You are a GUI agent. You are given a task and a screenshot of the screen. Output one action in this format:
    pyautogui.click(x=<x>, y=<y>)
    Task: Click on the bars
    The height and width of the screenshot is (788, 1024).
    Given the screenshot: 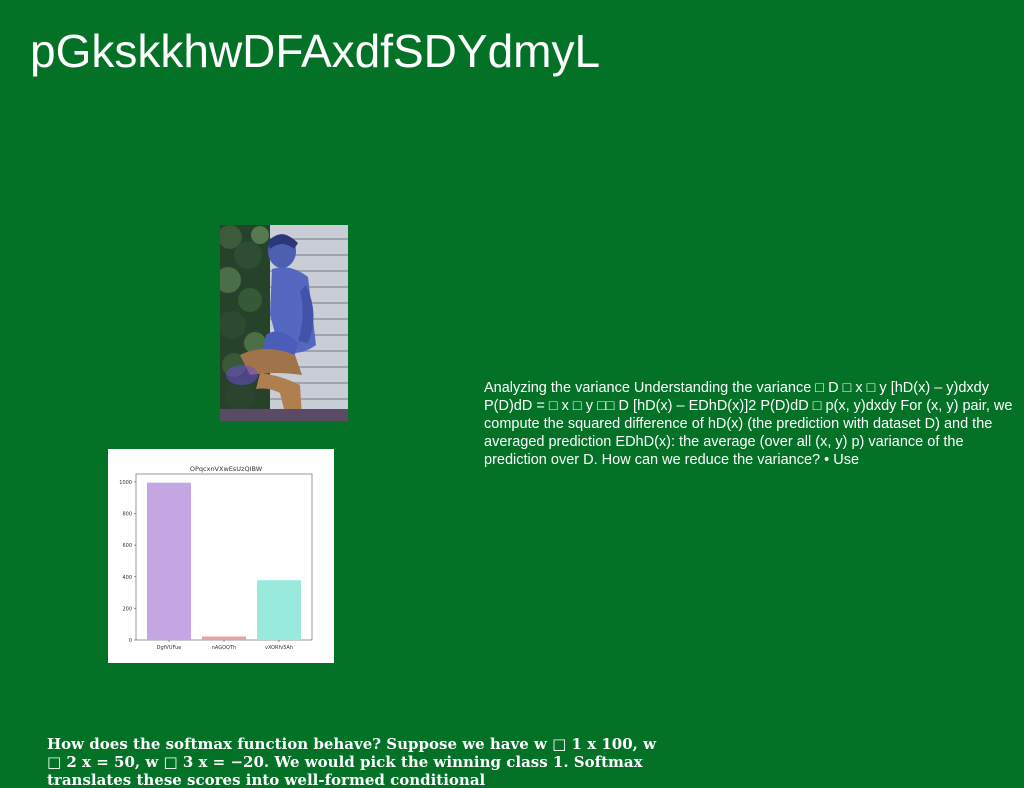 What is the action you would take?
    pyautogui.click(x=224, y=561)
    